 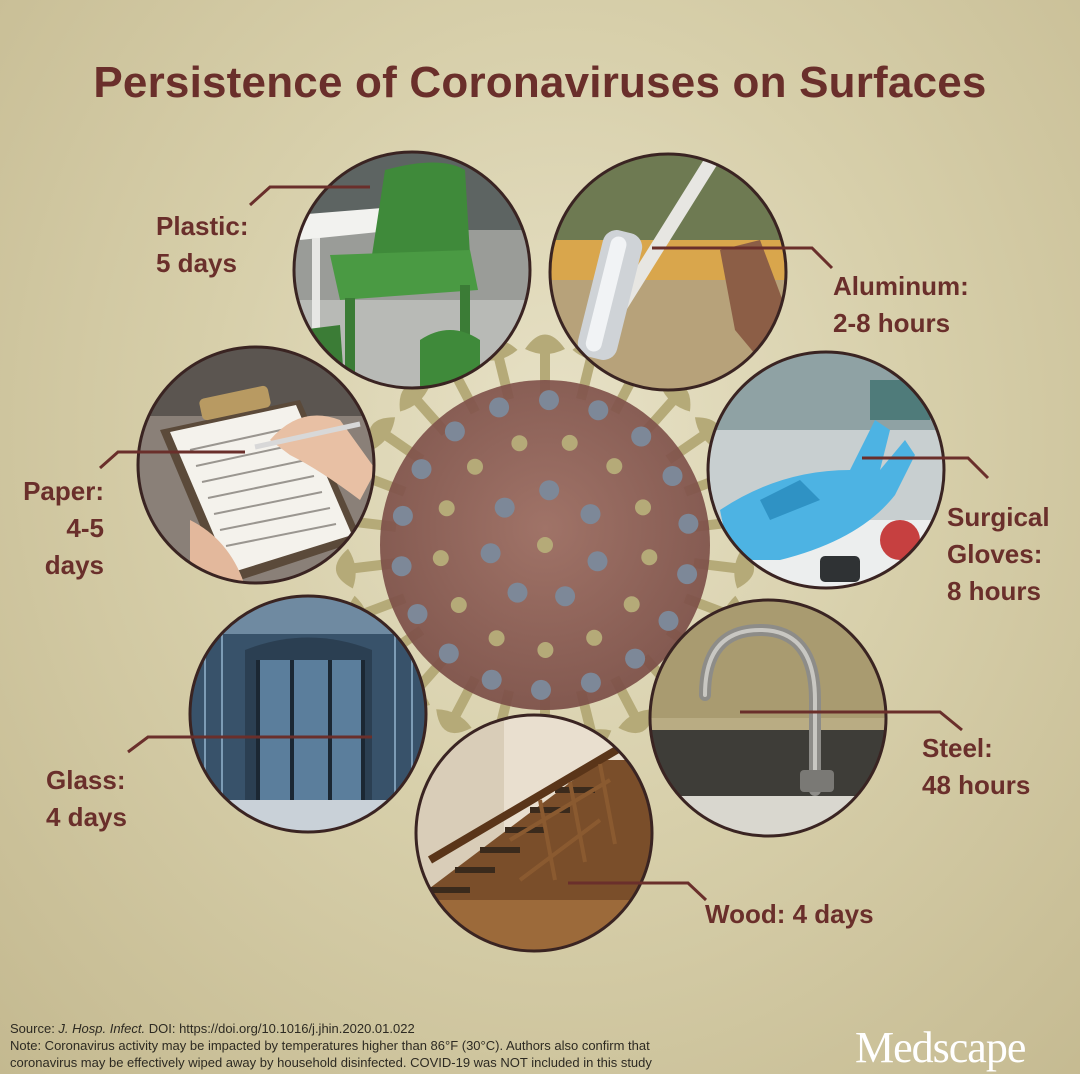 What do you see at coordinates (826, 470) in the screenshot?
I see `blue-gloves-photo` at bounding box center [826, 470].